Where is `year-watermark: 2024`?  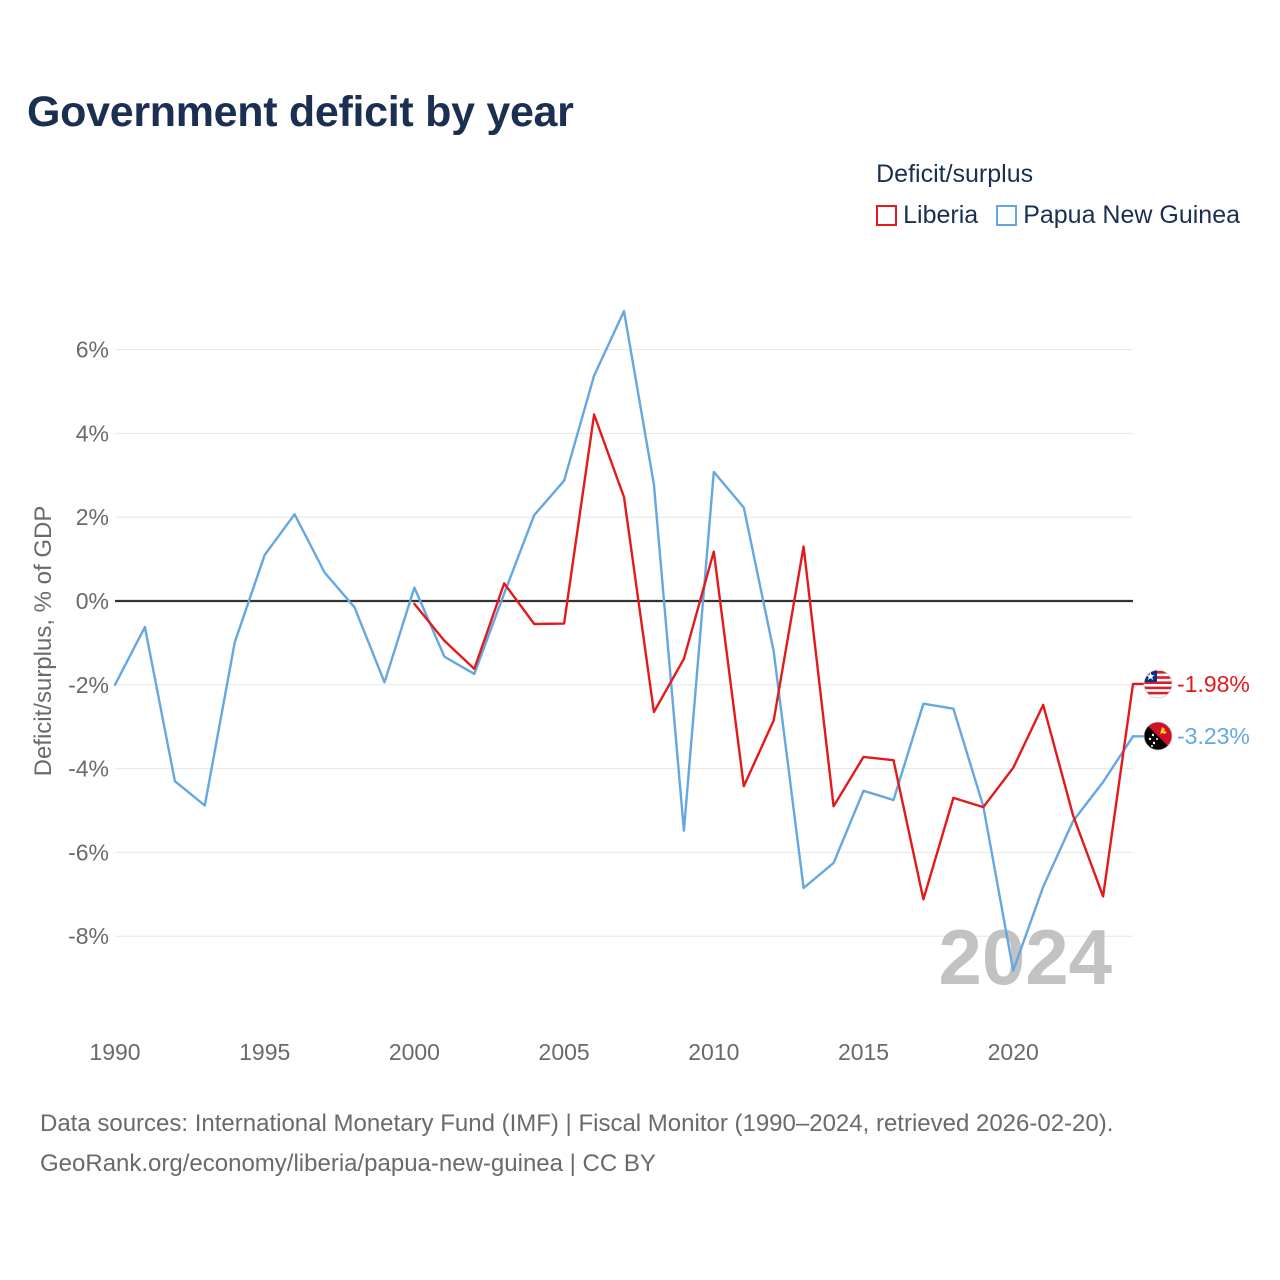 year-watermark: 2024 is located at coordinates (1025, 957).